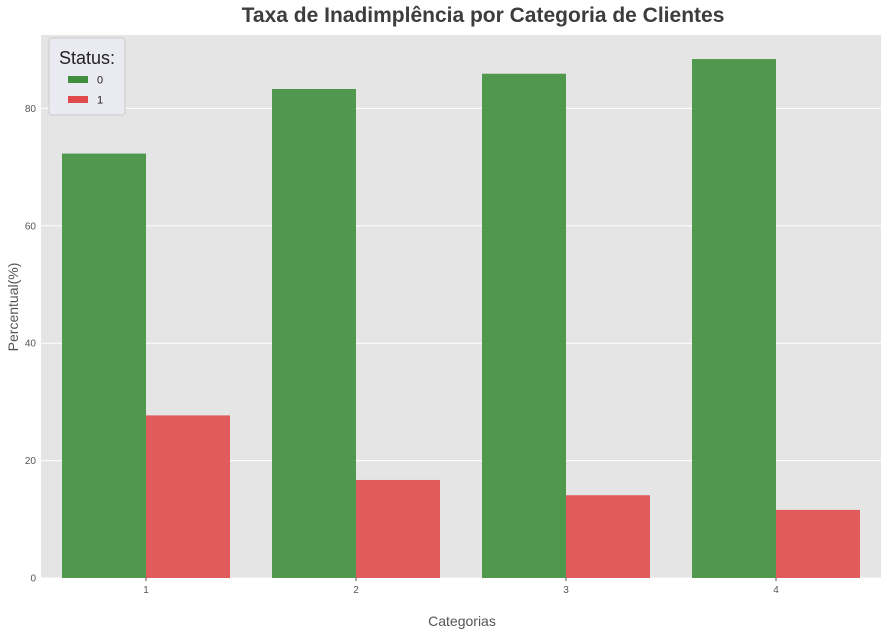 This screenshot has width=887, height=640. What do you see at coordinates (776, 590) in the screenshot?
I see `x-tick-label: 4` at bounding box center [776, 590].